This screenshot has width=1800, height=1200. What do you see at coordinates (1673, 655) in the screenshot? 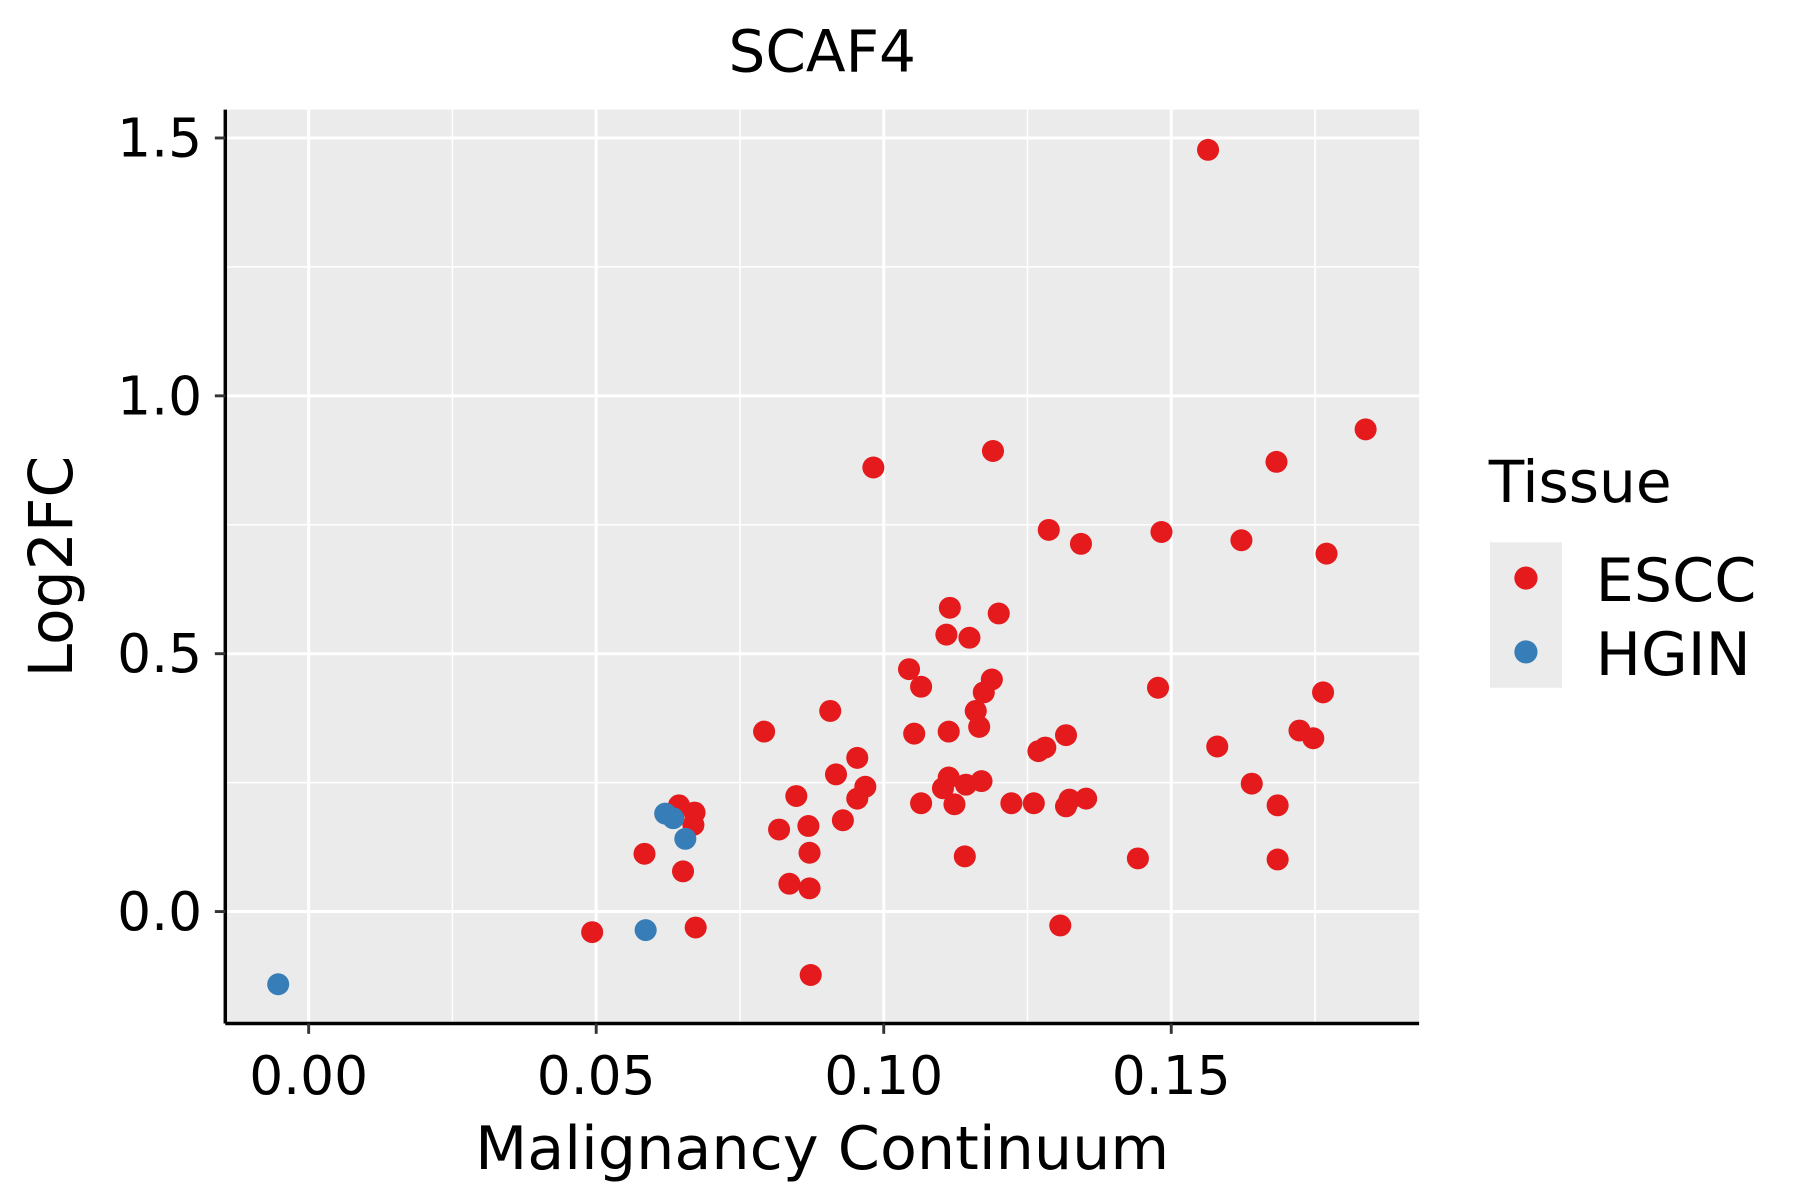
I see `legend-label-hgin: HGIN` at bounding box center [1673, 655].